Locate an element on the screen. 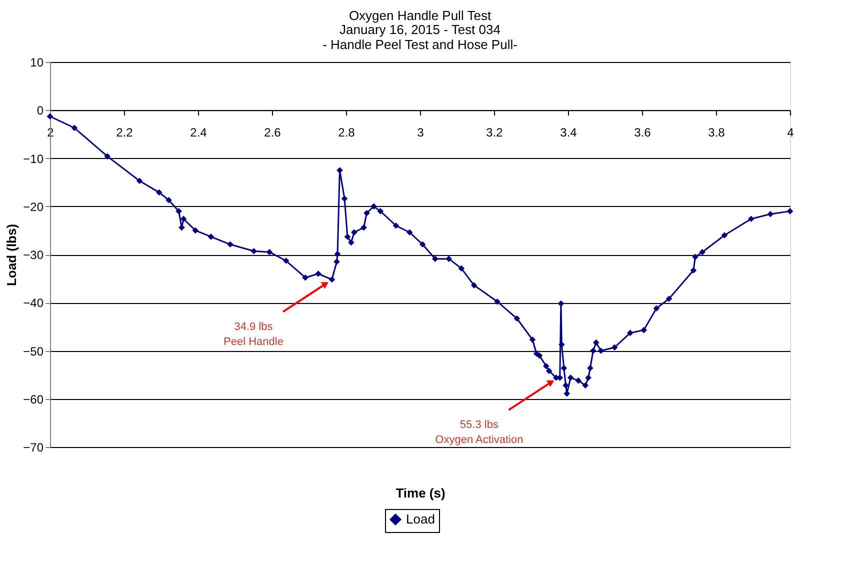 Image resolution: width=843 pixels, height=571 pixels. x-tick-label: 3.8 is located at coordinates (717, 133).